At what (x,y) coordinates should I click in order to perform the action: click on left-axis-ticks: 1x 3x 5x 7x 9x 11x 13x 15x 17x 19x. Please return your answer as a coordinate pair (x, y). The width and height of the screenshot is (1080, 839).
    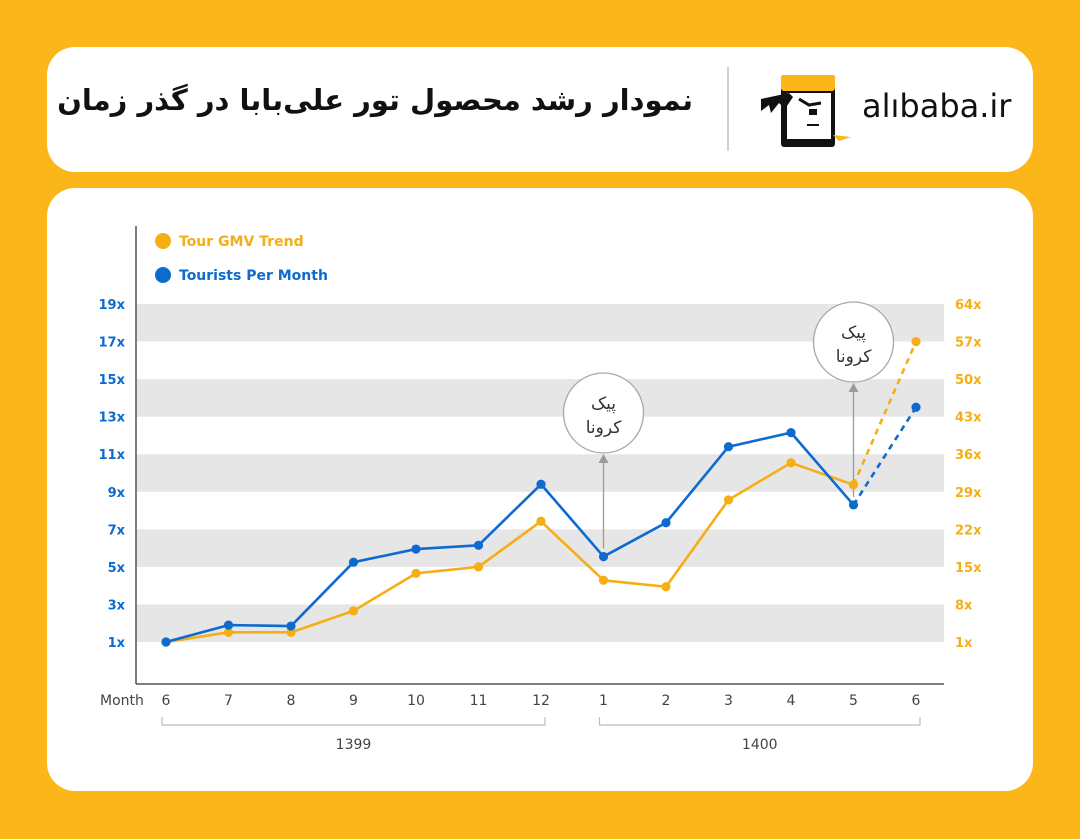
    Looking at the image, I should click on (112, 474).